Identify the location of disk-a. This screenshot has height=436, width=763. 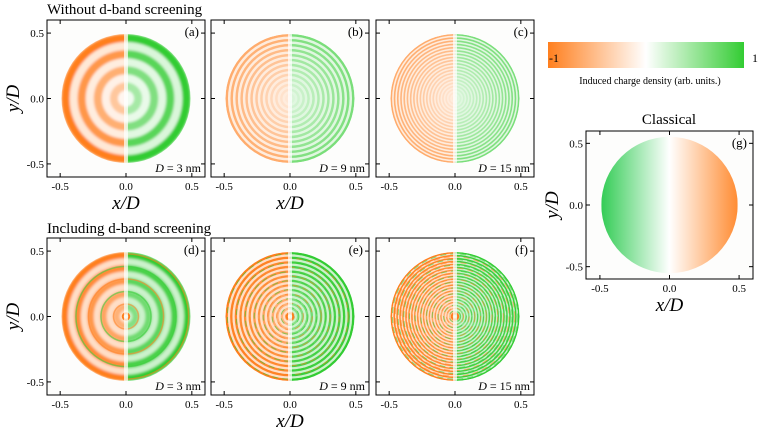
(126, 98).